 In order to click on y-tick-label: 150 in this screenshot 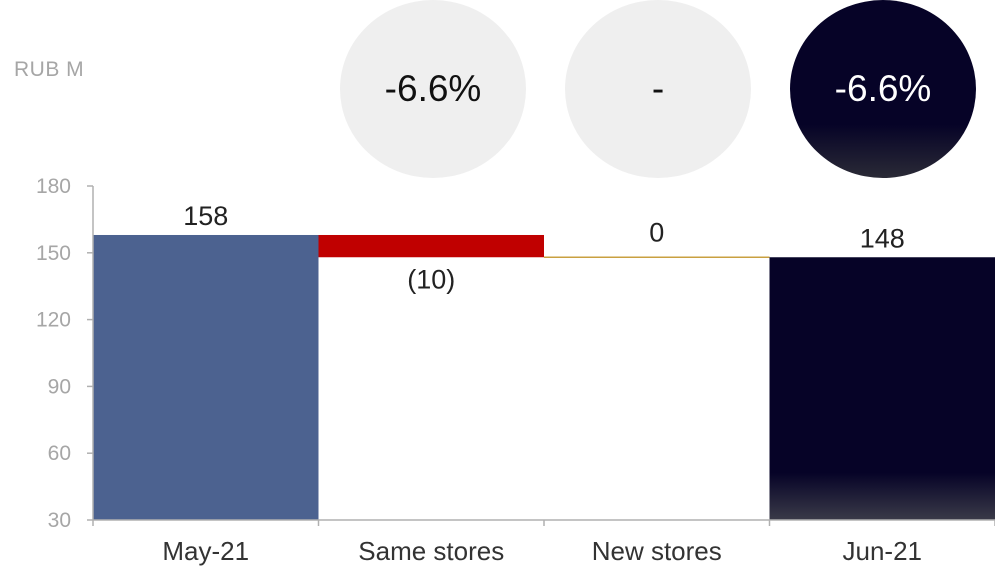, I will do `click(53, 253)`.